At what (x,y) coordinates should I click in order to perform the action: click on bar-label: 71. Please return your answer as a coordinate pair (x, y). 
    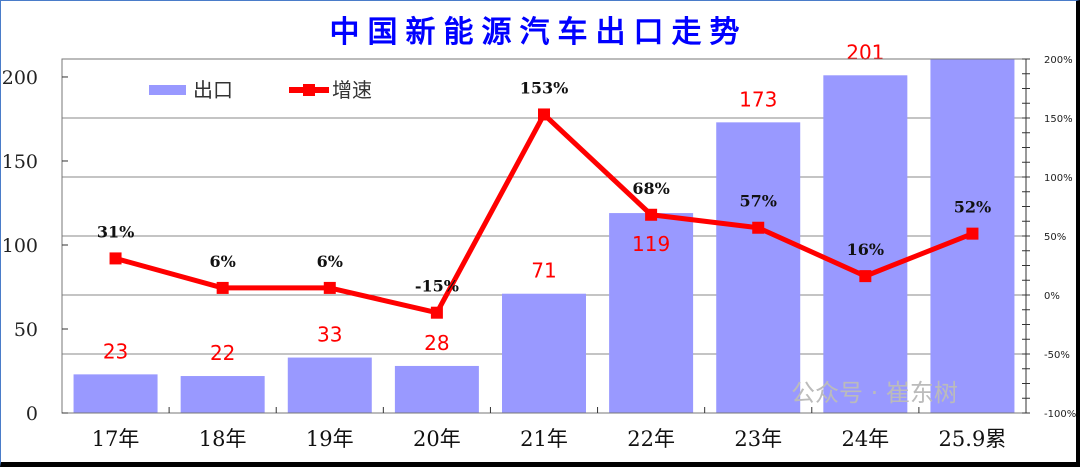
    Looking at the image, I should click on (543, 271).